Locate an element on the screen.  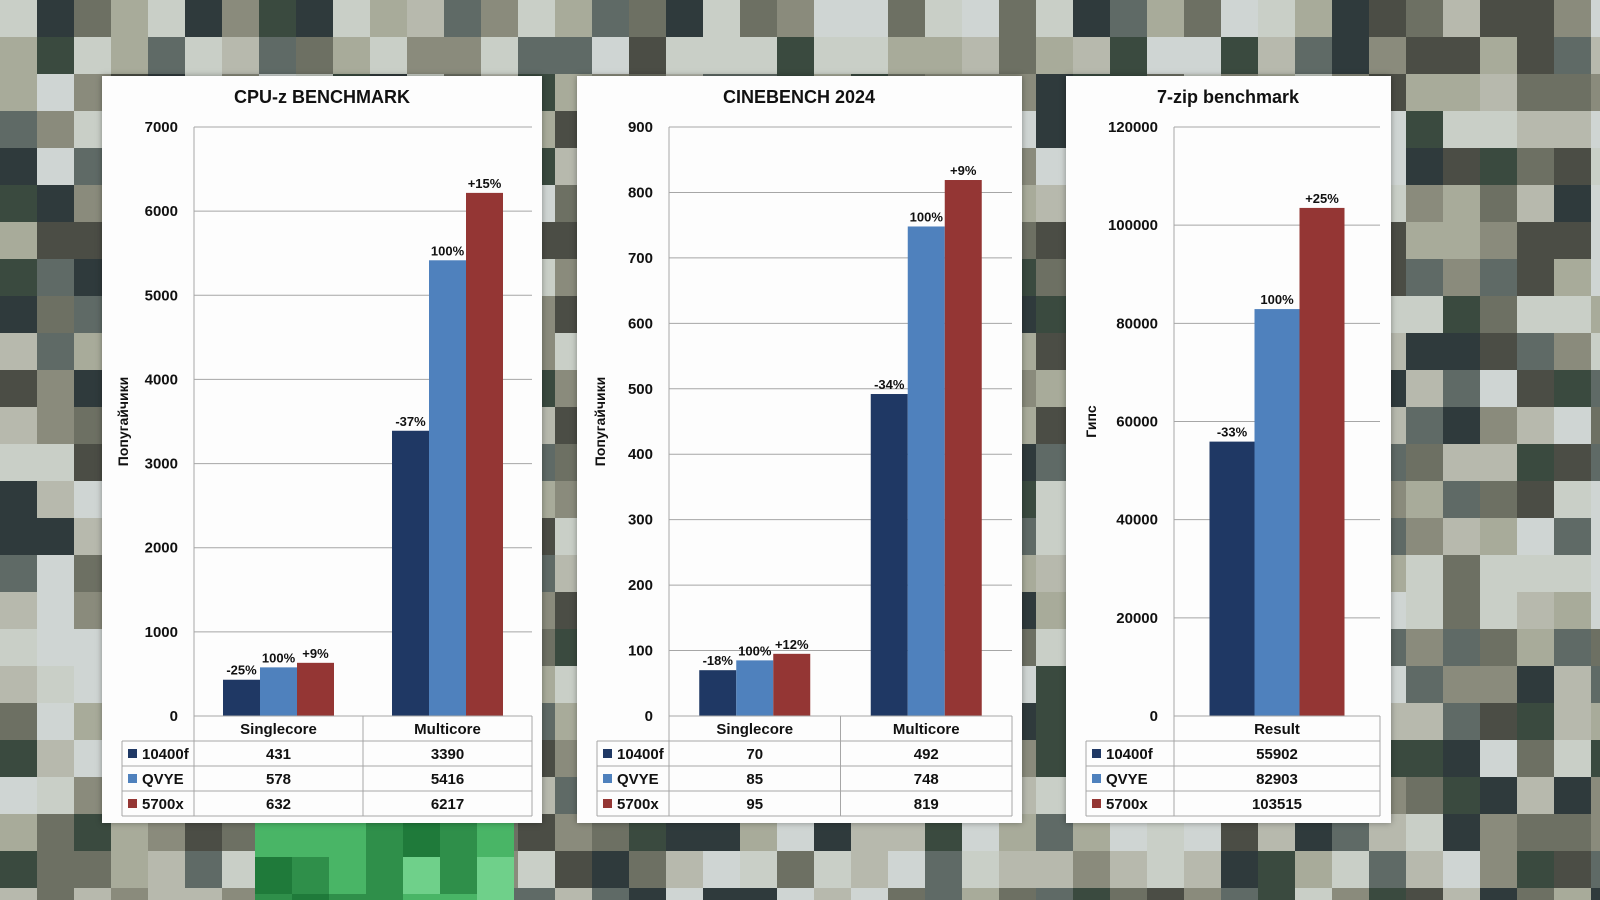
y-tick-label: 80000 is located at coordinates (1137, 323).